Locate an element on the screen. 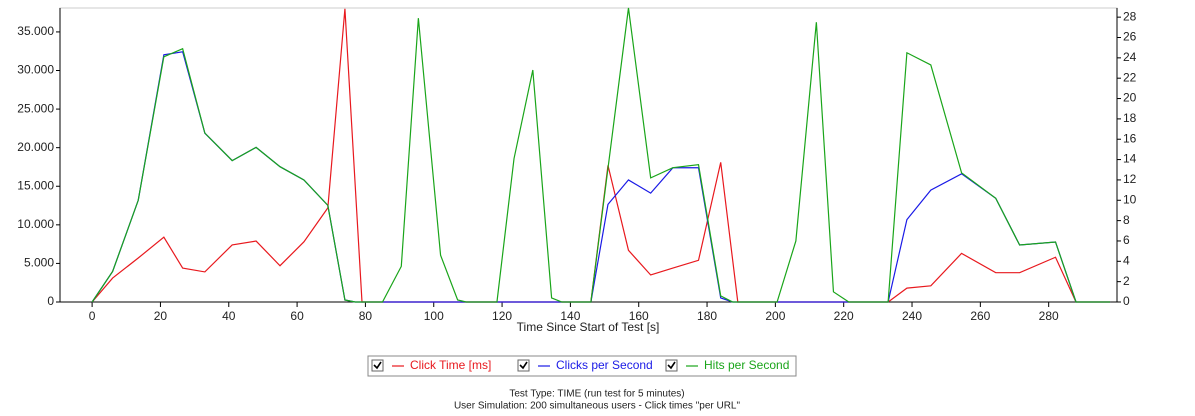 The image size is (1195, 416). x-tick-label: 280 is located at coordinates (1049, 316).